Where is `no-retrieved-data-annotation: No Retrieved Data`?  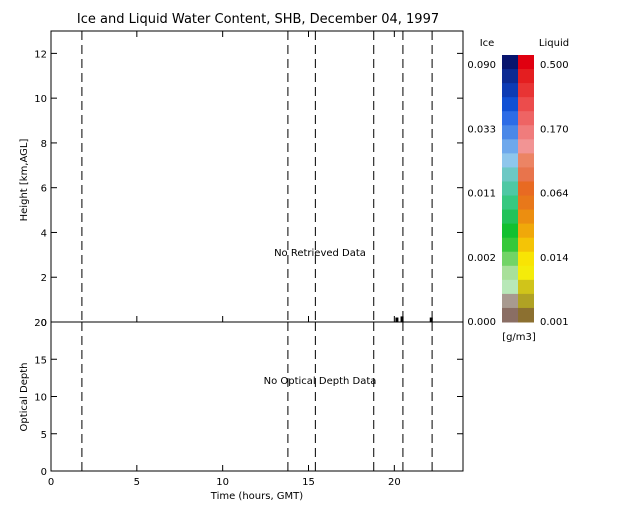 no-retrieved-data-annotation: No Retrieved Data is located at coordinates (320, 253).